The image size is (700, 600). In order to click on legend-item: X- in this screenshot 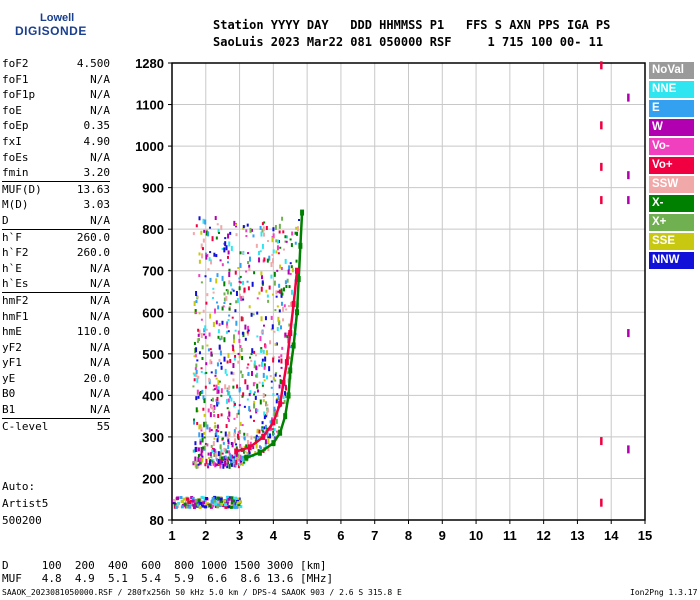, I will do `click(671, 203)`.